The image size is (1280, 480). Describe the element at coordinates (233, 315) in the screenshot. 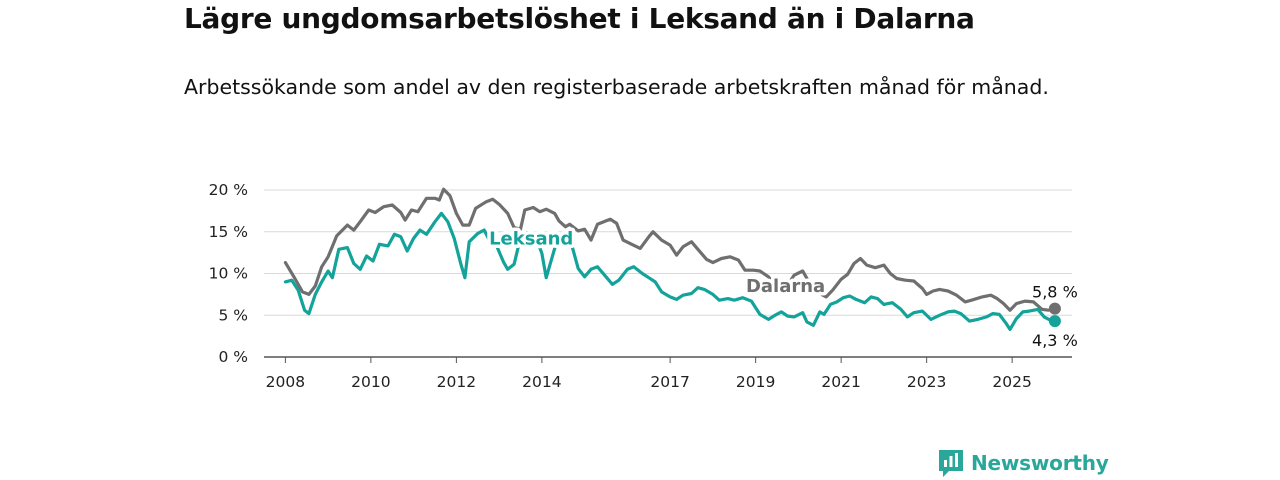

I see `y-tick-label: 5 %` at that location.